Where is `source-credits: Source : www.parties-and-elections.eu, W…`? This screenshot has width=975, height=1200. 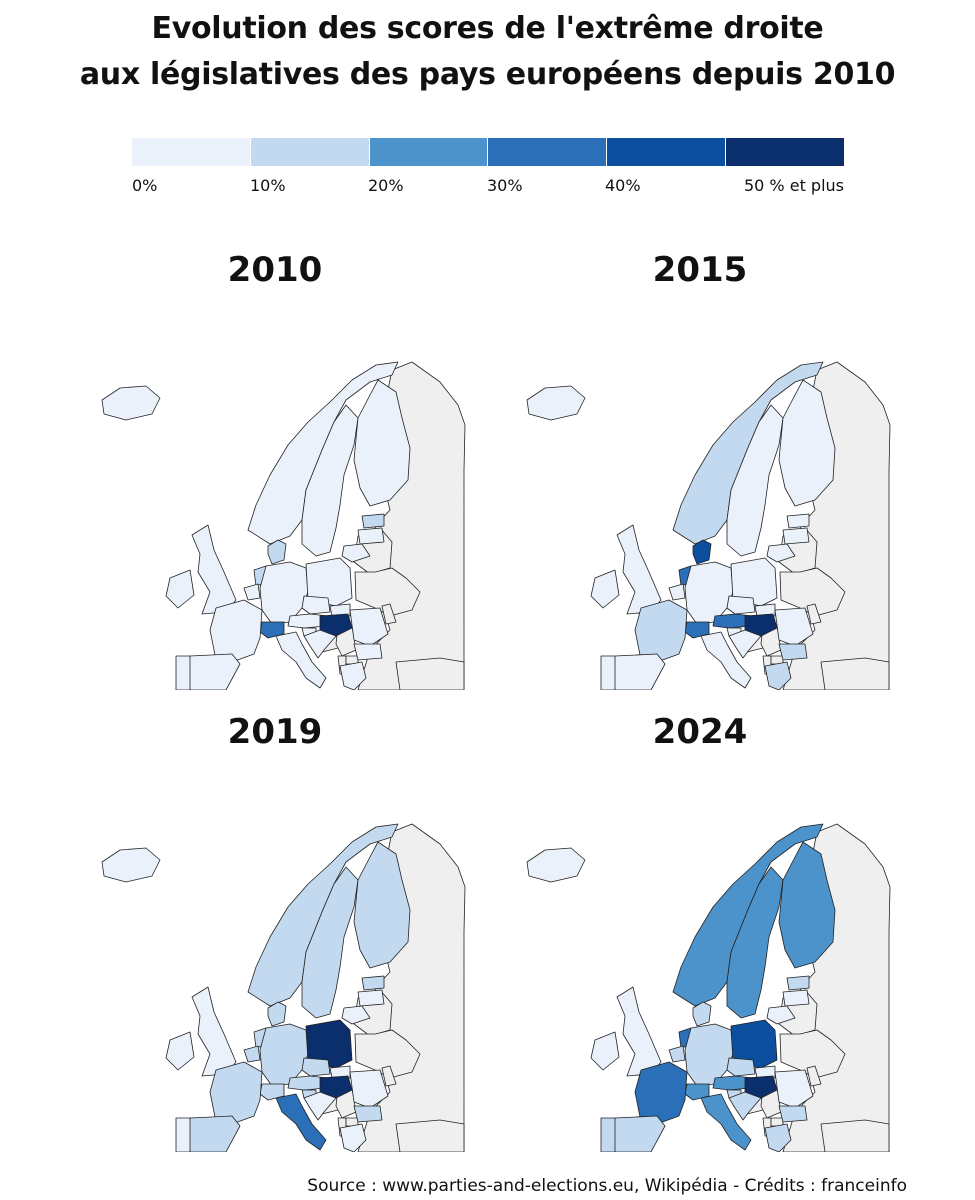
source-credits: Source : www.parties-and-elections.eu, W… is located at coordinates (607, 1186).